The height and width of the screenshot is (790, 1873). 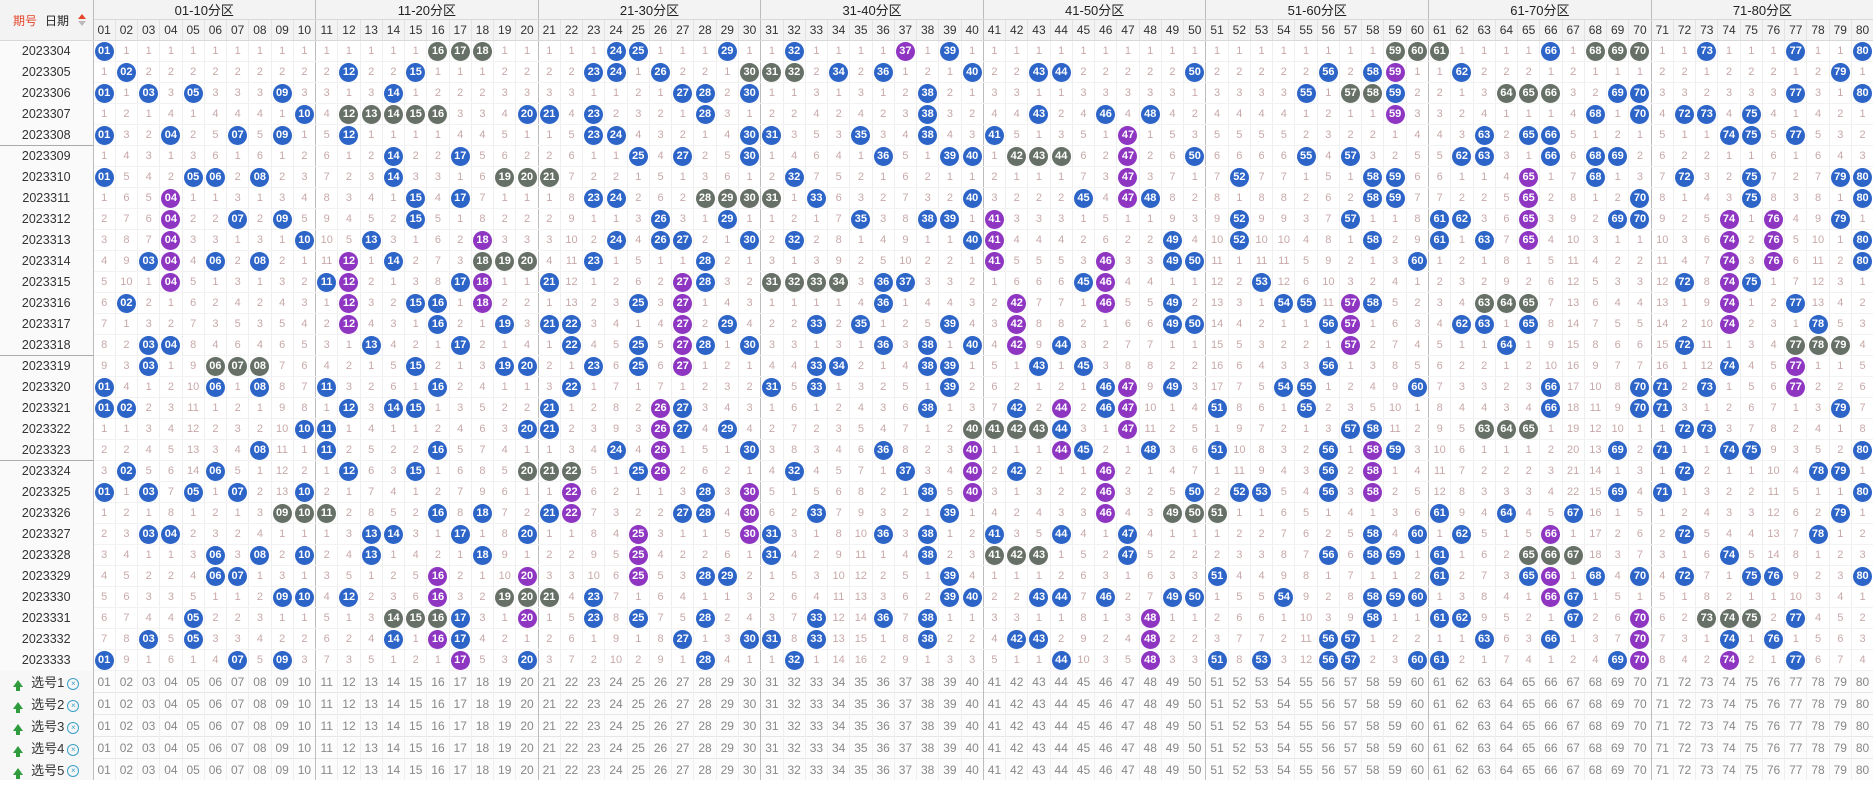 I want to click on column-number-header: 18, so click(x=483, y=30).